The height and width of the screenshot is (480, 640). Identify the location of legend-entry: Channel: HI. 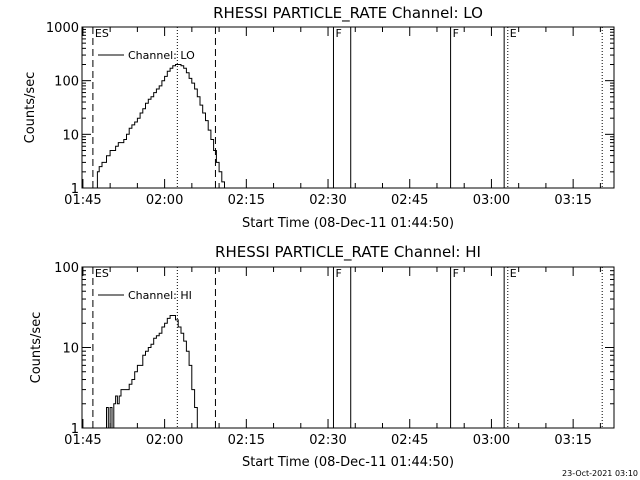
(160, 295).